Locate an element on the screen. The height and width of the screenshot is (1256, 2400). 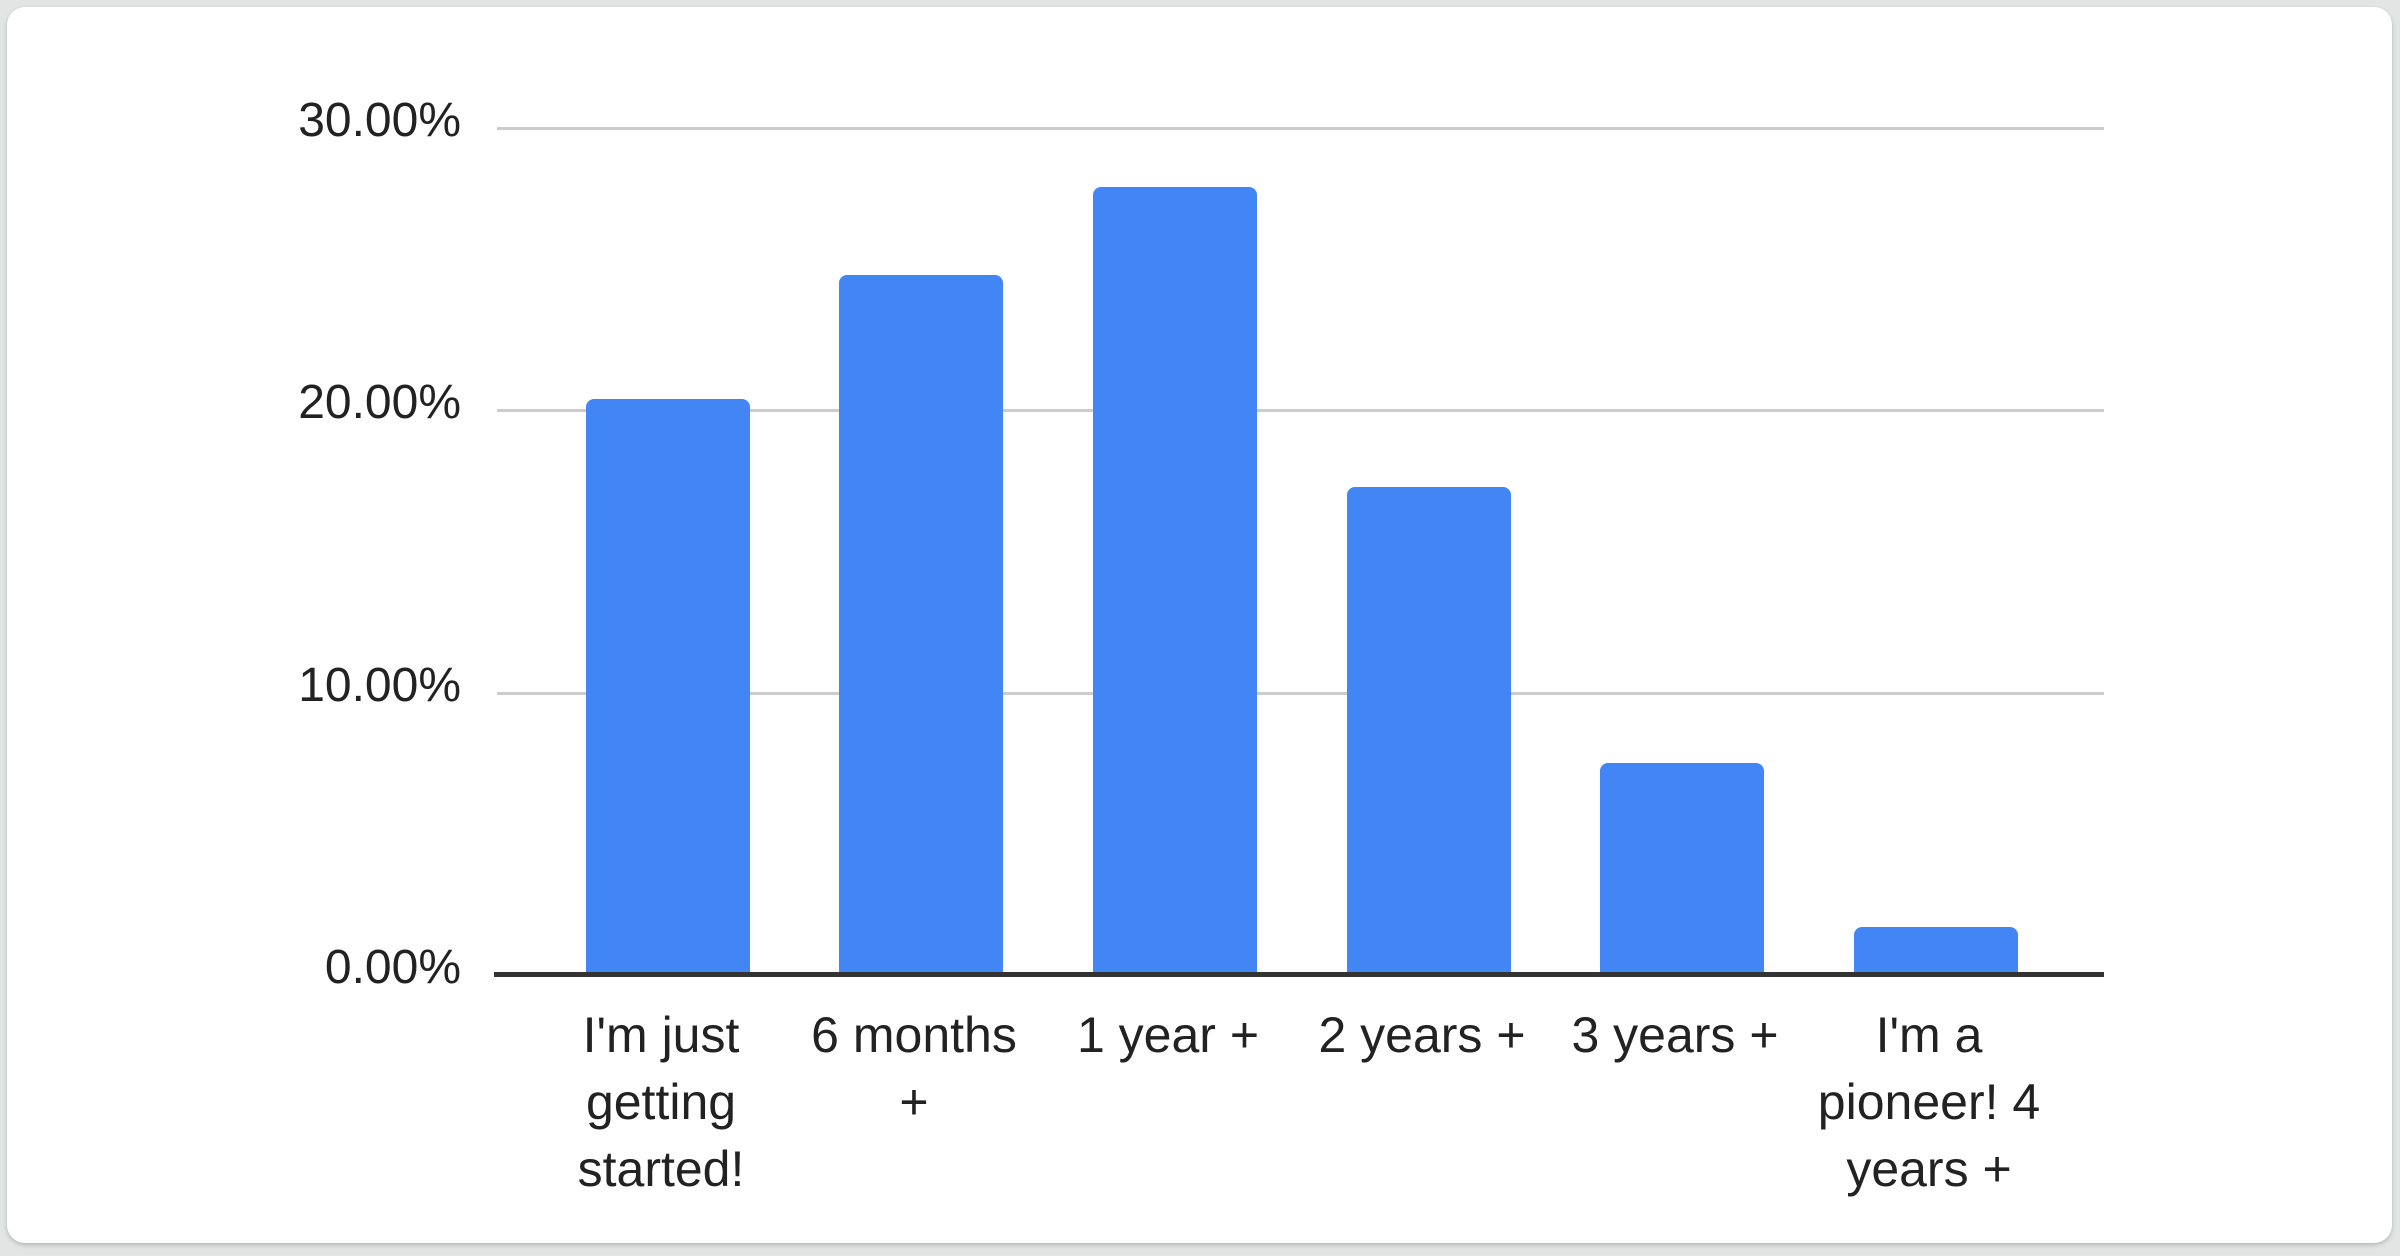
y-tick-label: 30.00% is located at coordinates (379, 120).